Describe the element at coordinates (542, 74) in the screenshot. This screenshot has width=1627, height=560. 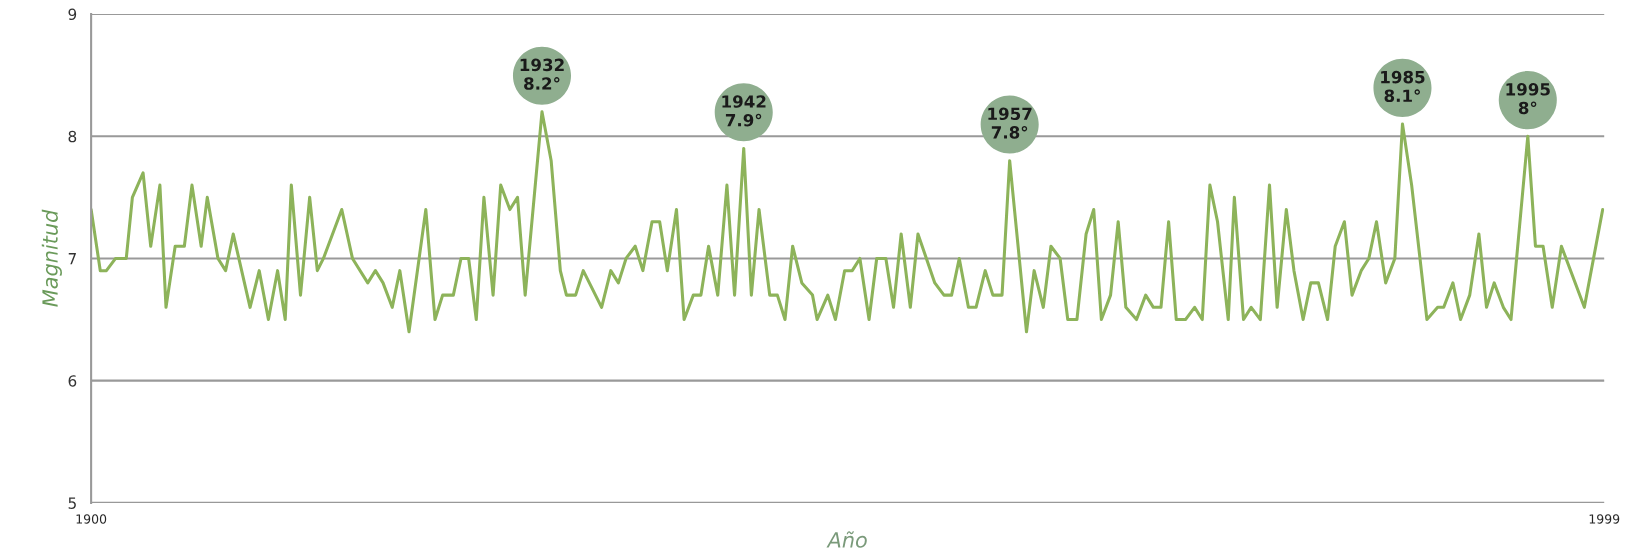
I see `annotation: 1932 8.2°` at that location.